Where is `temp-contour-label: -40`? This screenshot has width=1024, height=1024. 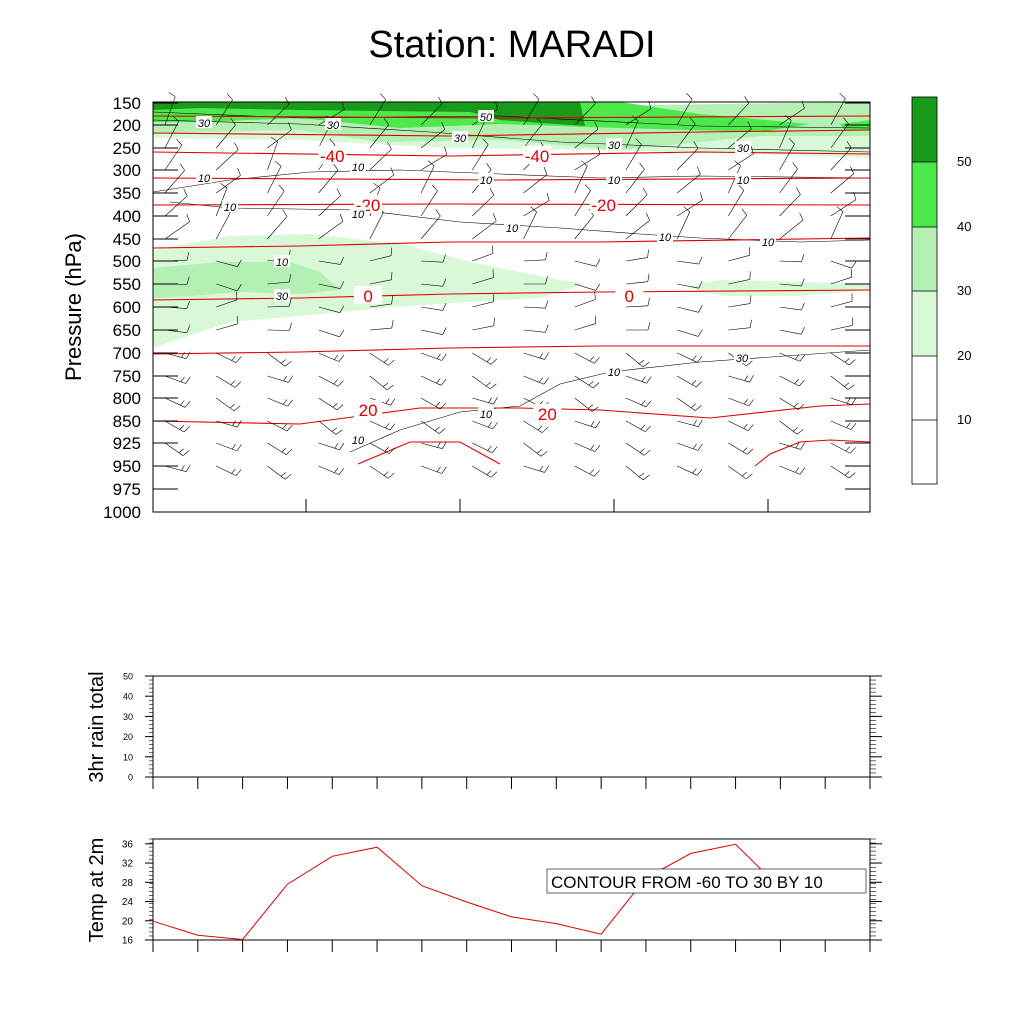
temp-contour-label: -40 is located at coordinates (537, 156).